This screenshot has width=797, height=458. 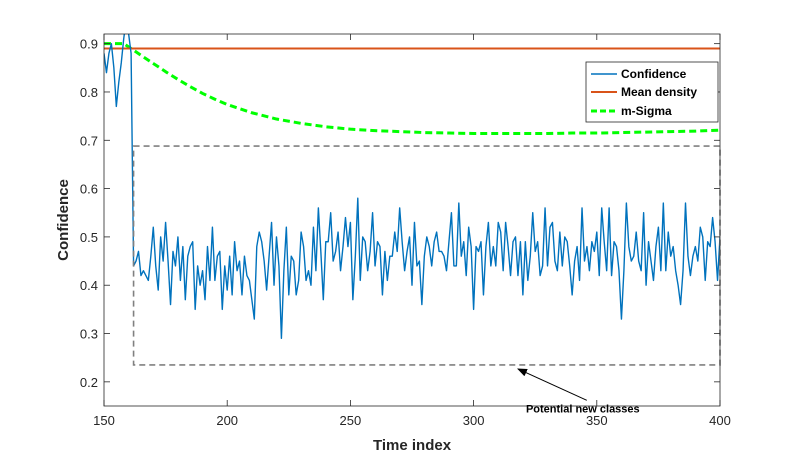 What do you see at coordinates (552, 384) in the screenshot?
I see `annotation-arrow` at bounding box center [552, 384].